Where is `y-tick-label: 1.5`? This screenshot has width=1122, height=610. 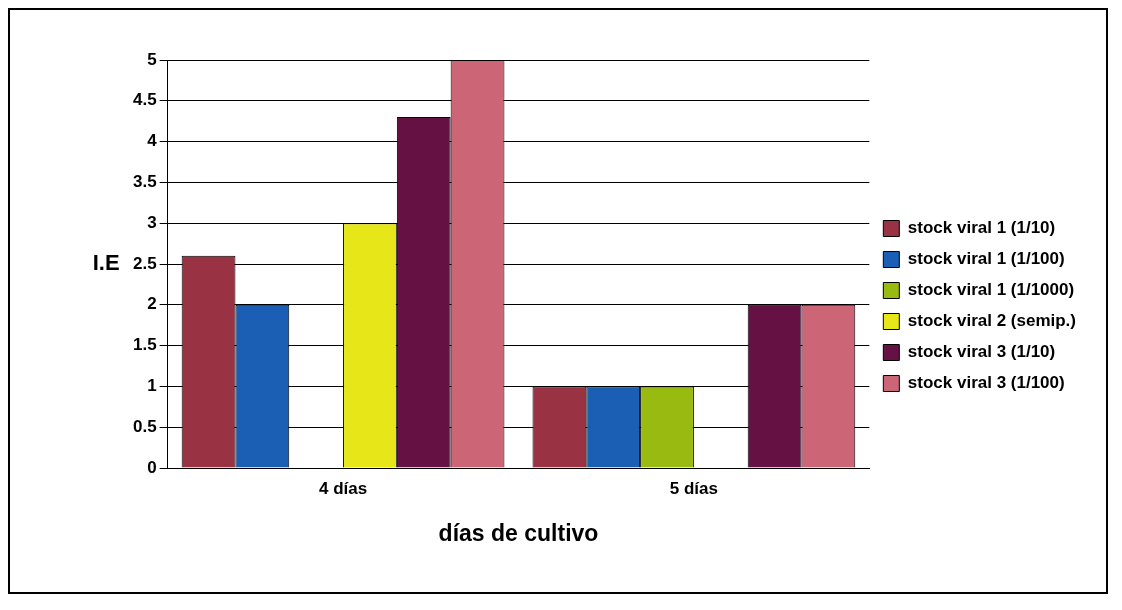 y-tick-label: 1.5 is located at coordinates (144, 345).